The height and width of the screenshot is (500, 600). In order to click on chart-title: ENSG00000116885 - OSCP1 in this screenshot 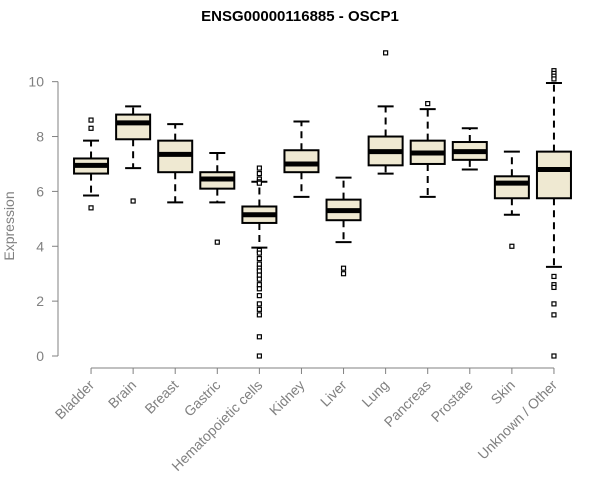, I will do `click(300, 16)`.